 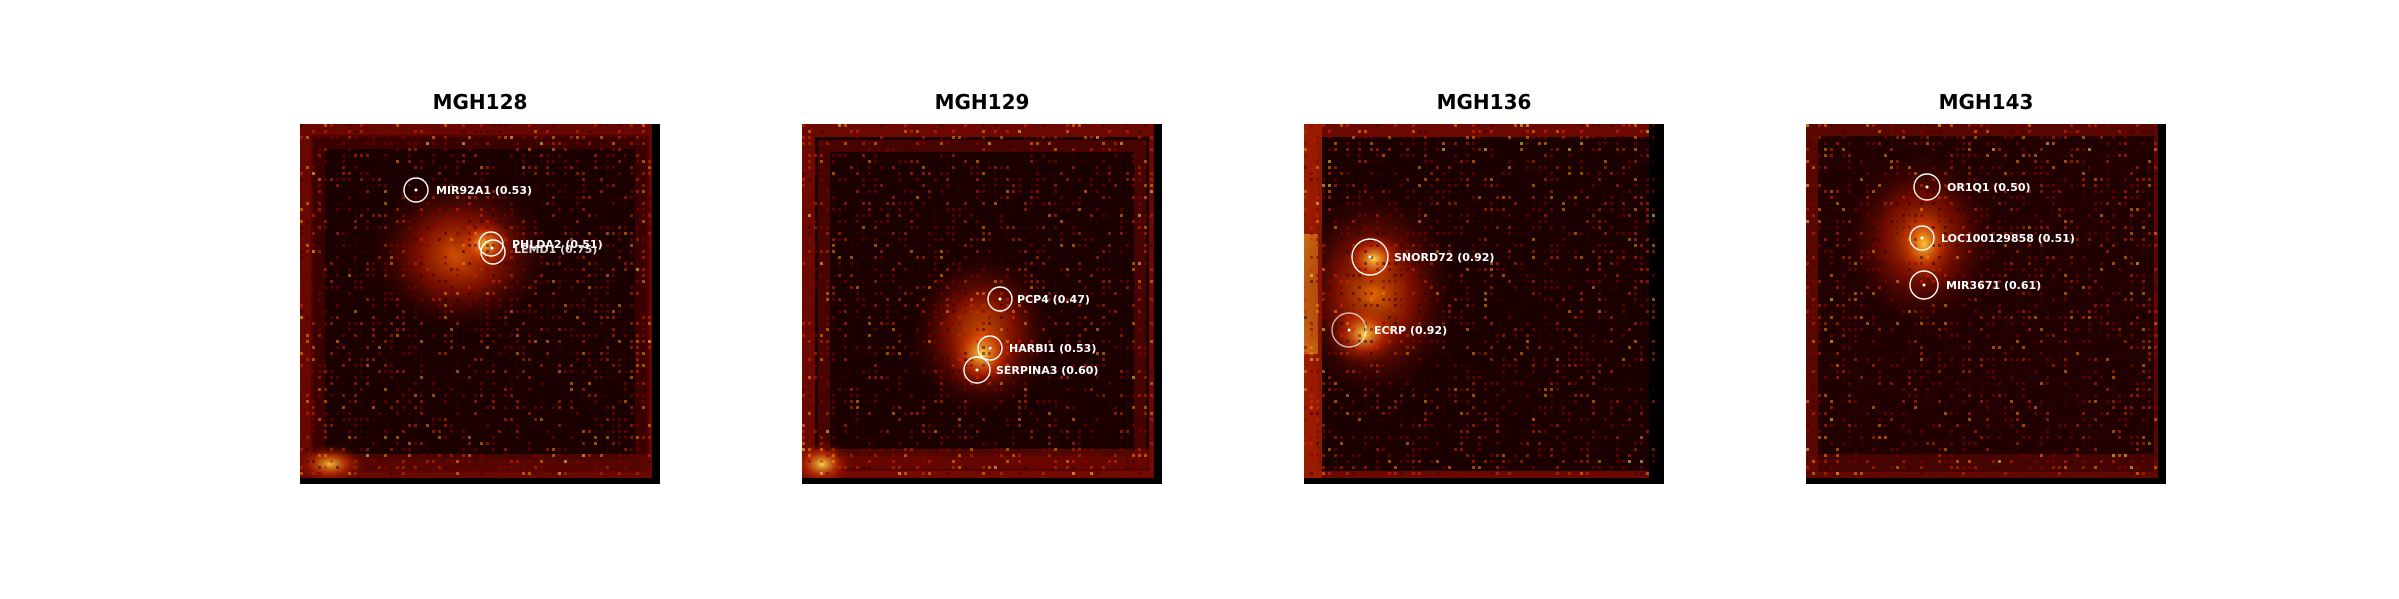 I want to click on heatmap-image: SNORD72 (0.92) ECRP (0.92), so click(x=1484, y=304).